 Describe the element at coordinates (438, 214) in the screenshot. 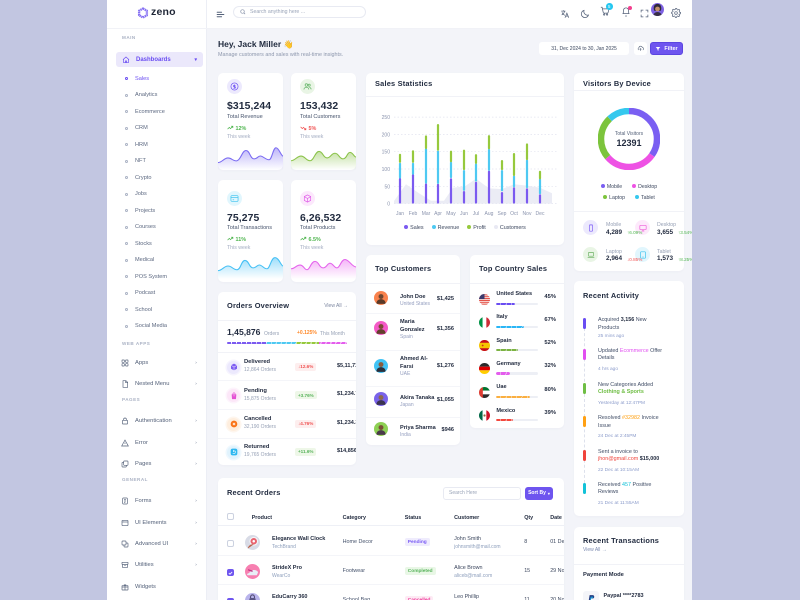

I see `svg-text: Apr` at that location.